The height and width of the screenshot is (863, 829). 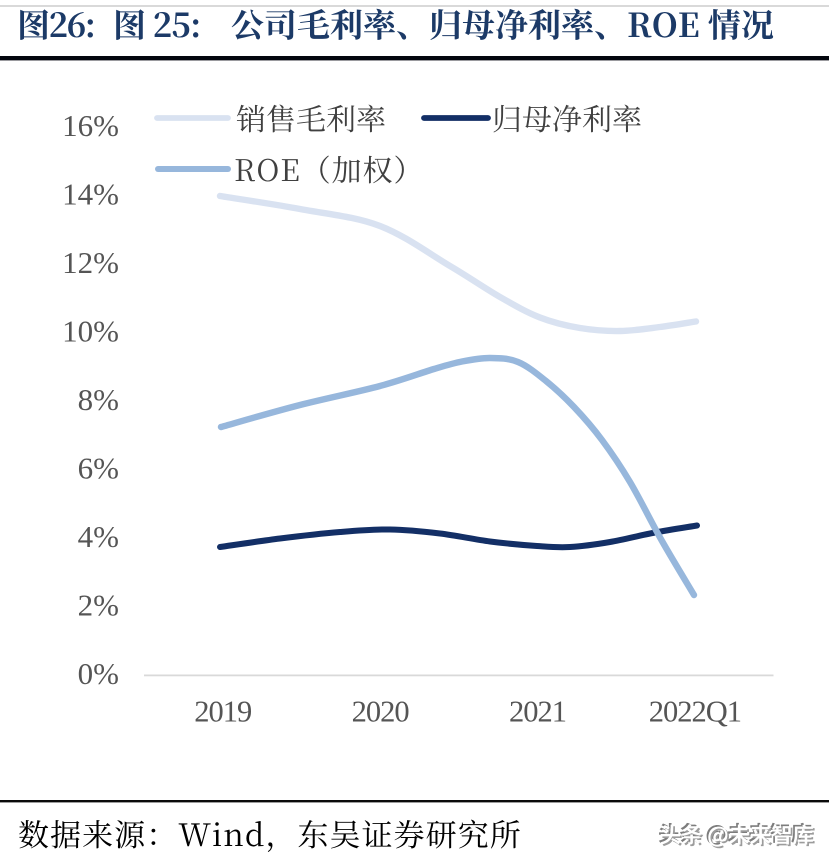 What do you see at coordinates (98, 673) in the screenshot?
I see `svg-text: 0%` at bounding box center [98, 673].